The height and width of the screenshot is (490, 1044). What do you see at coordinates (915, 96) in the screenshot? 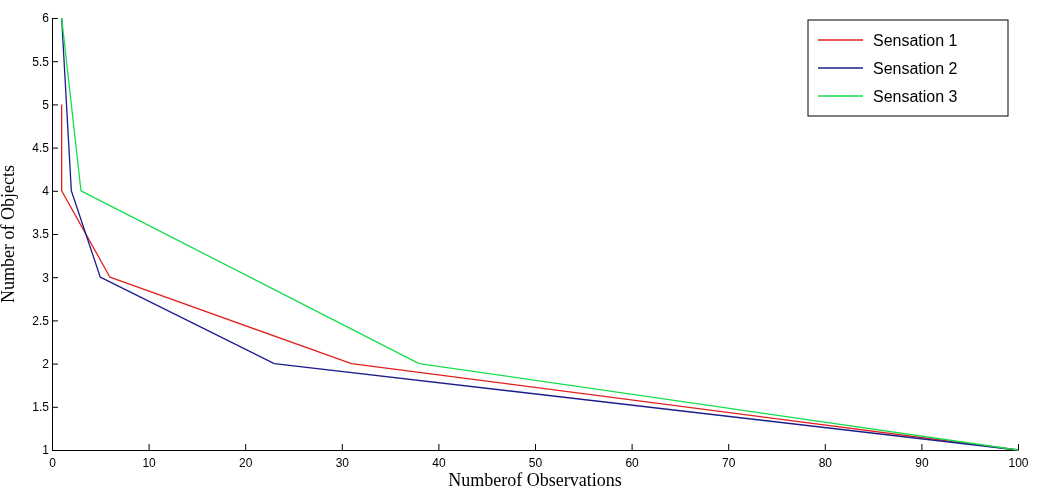
I see `legend-label: Sensation 3` at bounding box center [915, 96].